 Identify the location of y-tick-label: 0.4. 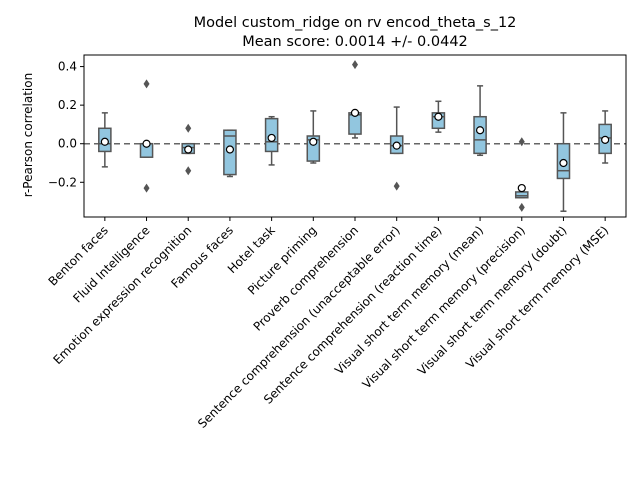
(67, 67).